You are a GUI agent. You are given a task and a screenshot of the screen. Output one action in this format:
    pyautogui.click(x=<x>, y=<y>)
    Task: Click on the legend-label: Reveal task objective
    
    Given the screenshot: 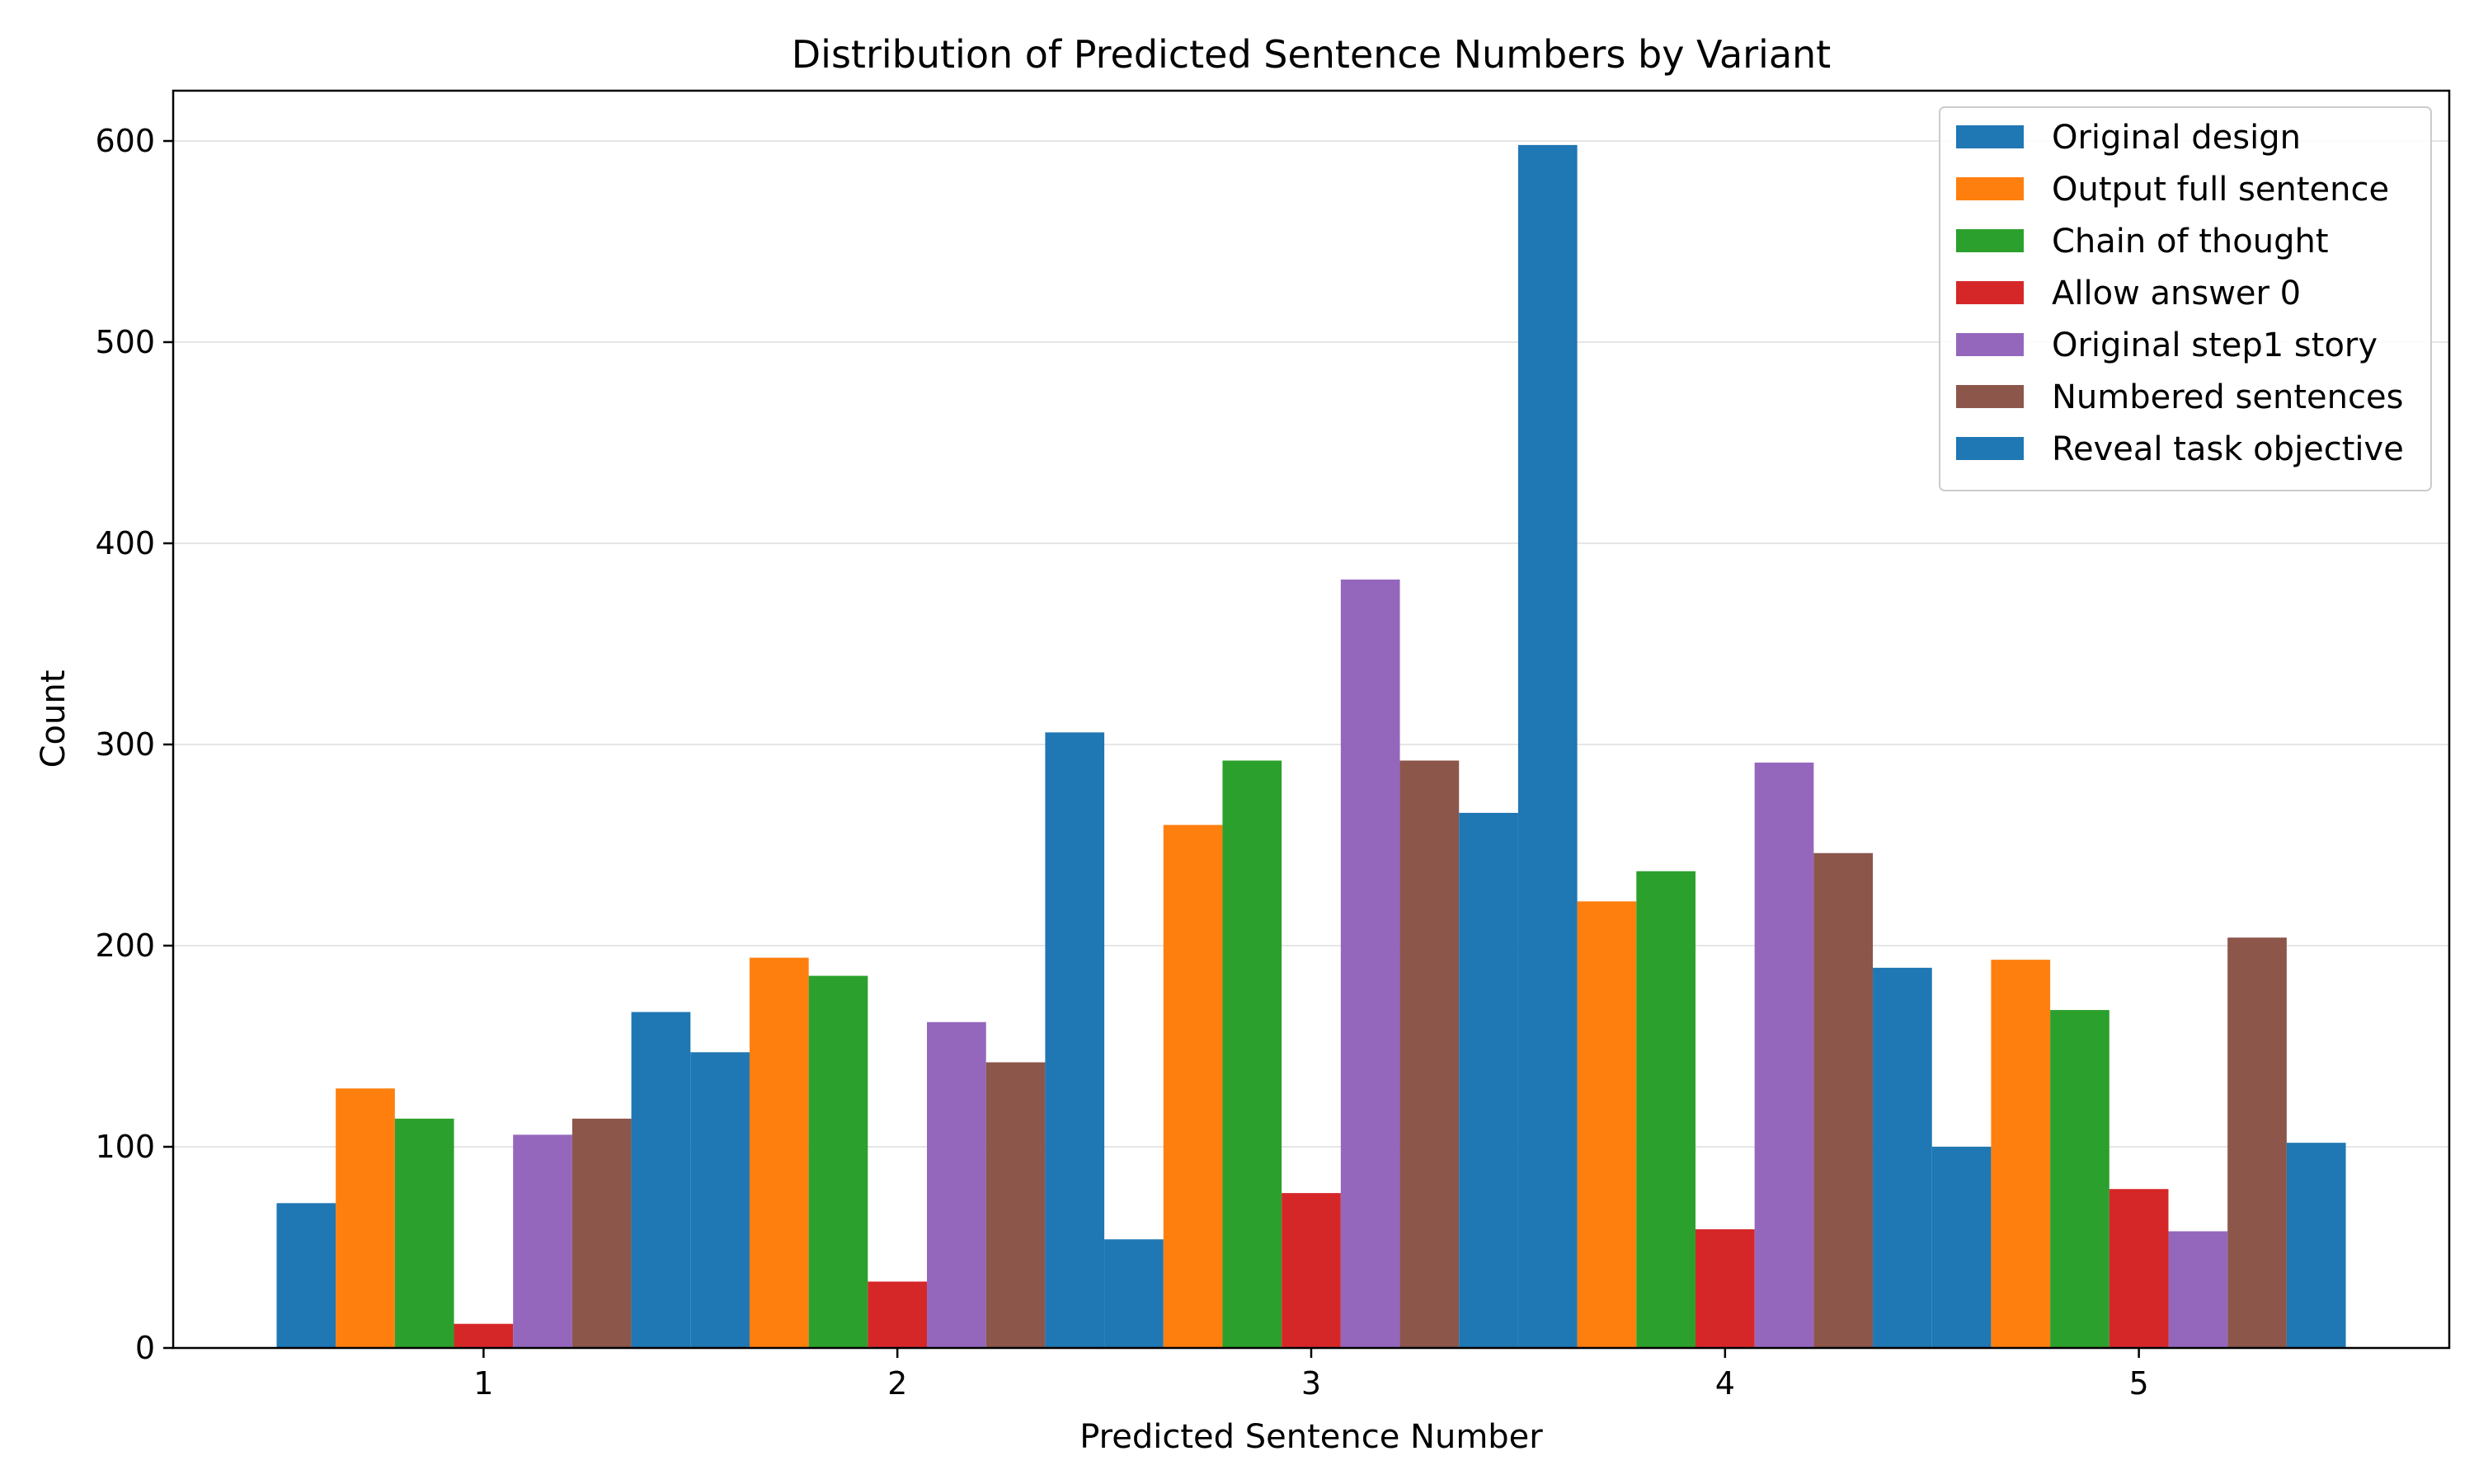 What is the action you would take?
    pyautogui.click(x=2228, y=449)
    